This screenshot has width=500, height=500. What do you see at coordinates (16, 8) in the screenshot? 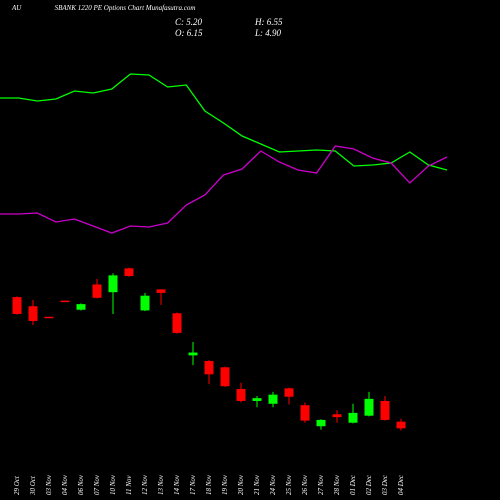
I see `symbol: AU` at bounding box center [16, 8].